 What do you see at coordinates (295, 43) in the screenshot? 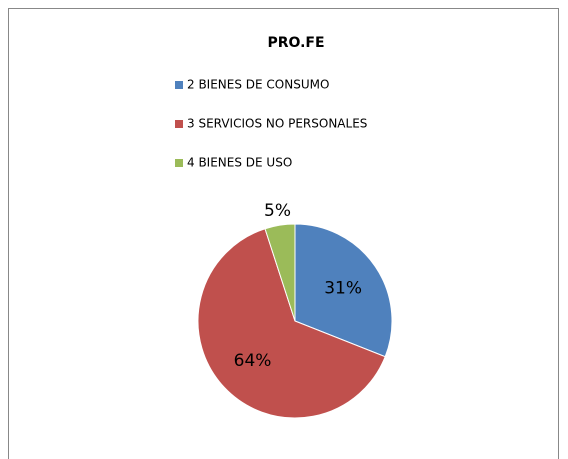
I see `chart-title: PRO.FE` at bounding box center [295, 43].